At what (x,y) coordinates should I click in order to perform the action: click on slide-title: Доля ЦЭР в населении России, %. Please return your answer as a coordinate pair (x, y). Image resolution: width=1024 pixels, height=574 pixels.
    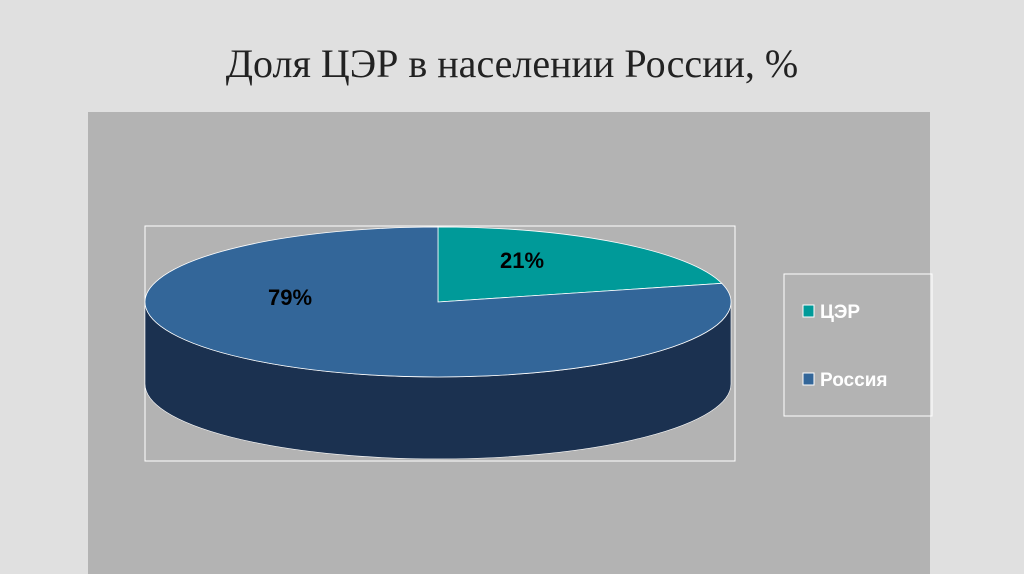
    Looking at the image, I should click on (512, 63).